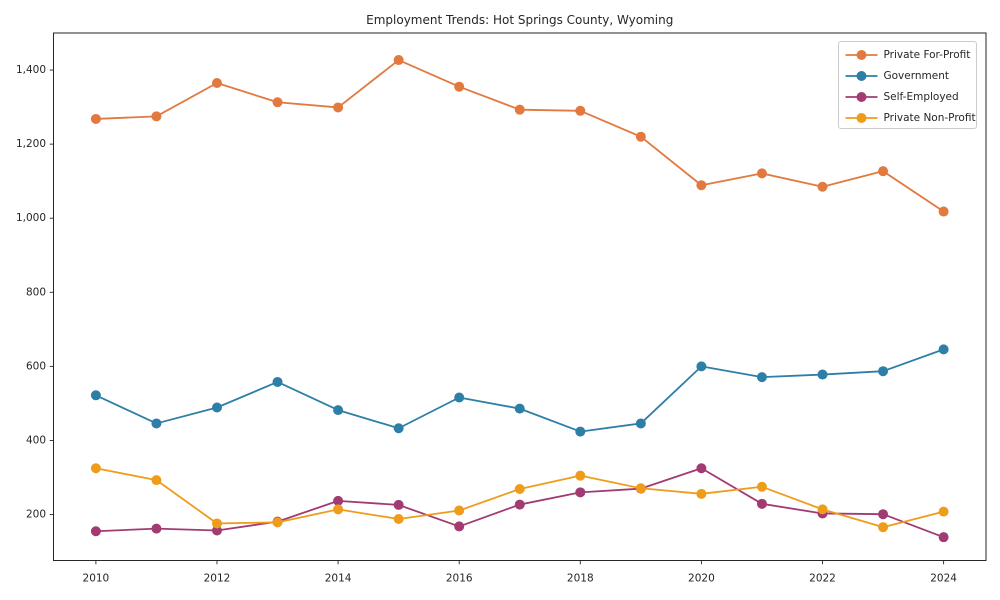 The height and width of the screenshot is (600, 1000). I want to click on series-line-government, so click(519, 390).